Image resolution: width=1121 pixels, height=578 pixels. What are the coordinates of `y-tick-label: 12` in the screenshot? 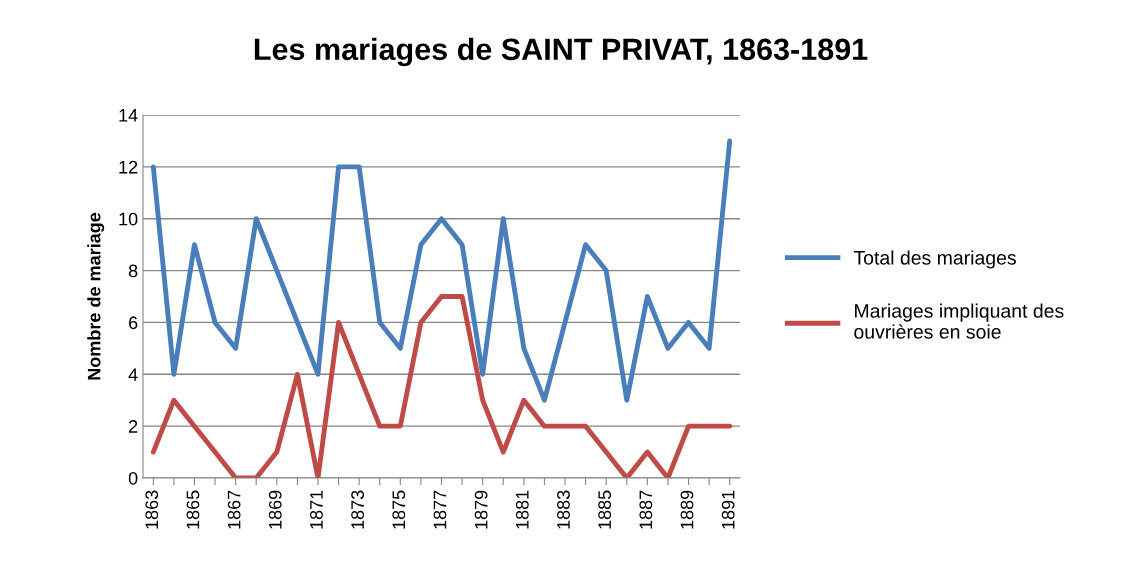 It's located at (128, 167).